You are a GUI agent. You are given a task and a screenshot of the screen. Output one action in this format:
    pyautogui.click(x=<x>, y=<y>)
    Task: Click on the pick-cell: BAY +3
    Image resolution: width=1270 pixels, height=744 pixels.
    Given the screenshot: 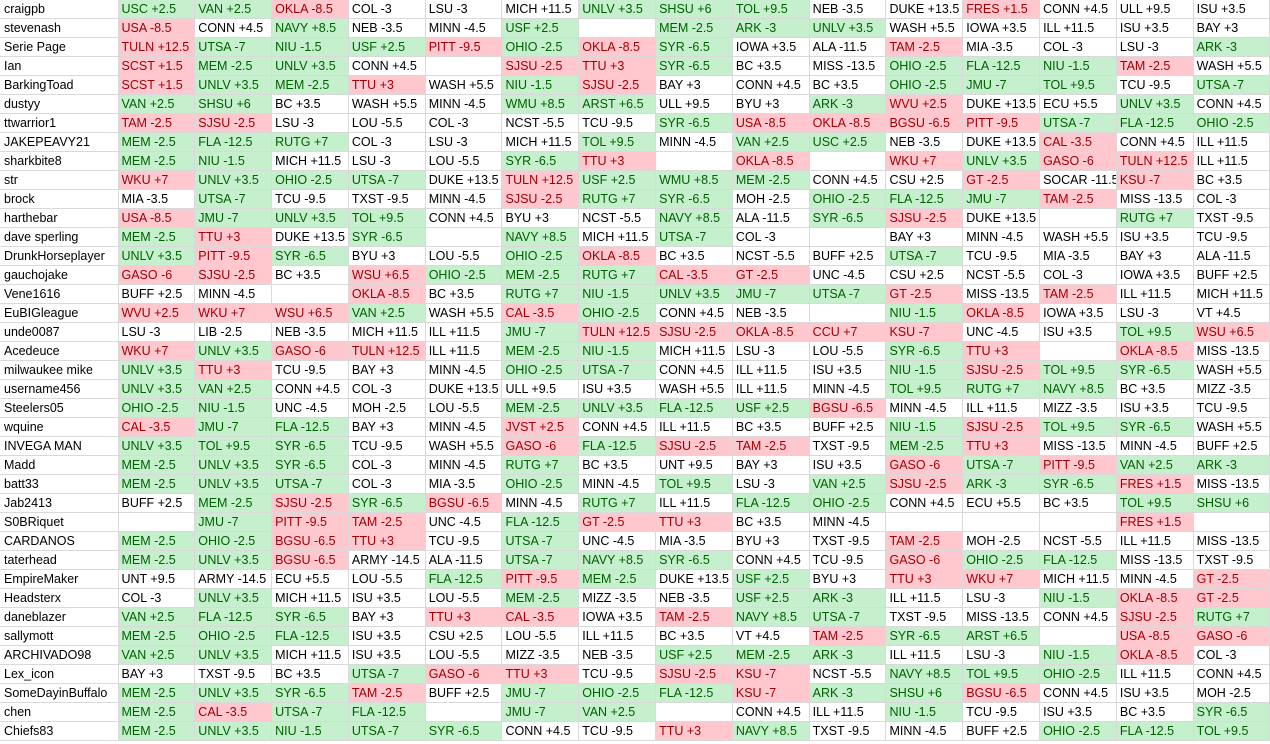 What is the action you would take?
    pyautogui.click(x=1231, y=28)
    